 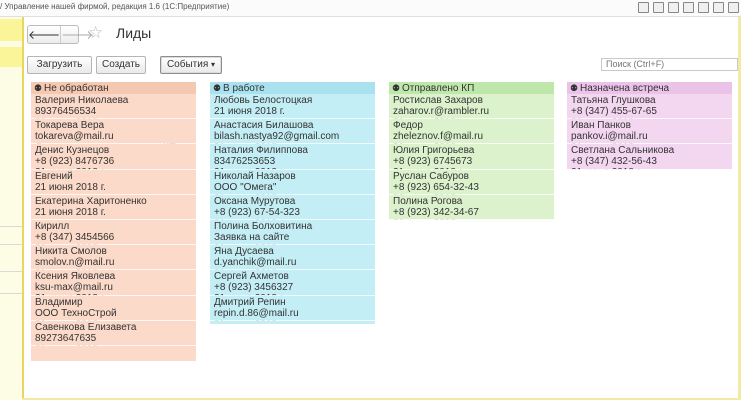 I want to click on download-icon, so click(x=688, y=7).